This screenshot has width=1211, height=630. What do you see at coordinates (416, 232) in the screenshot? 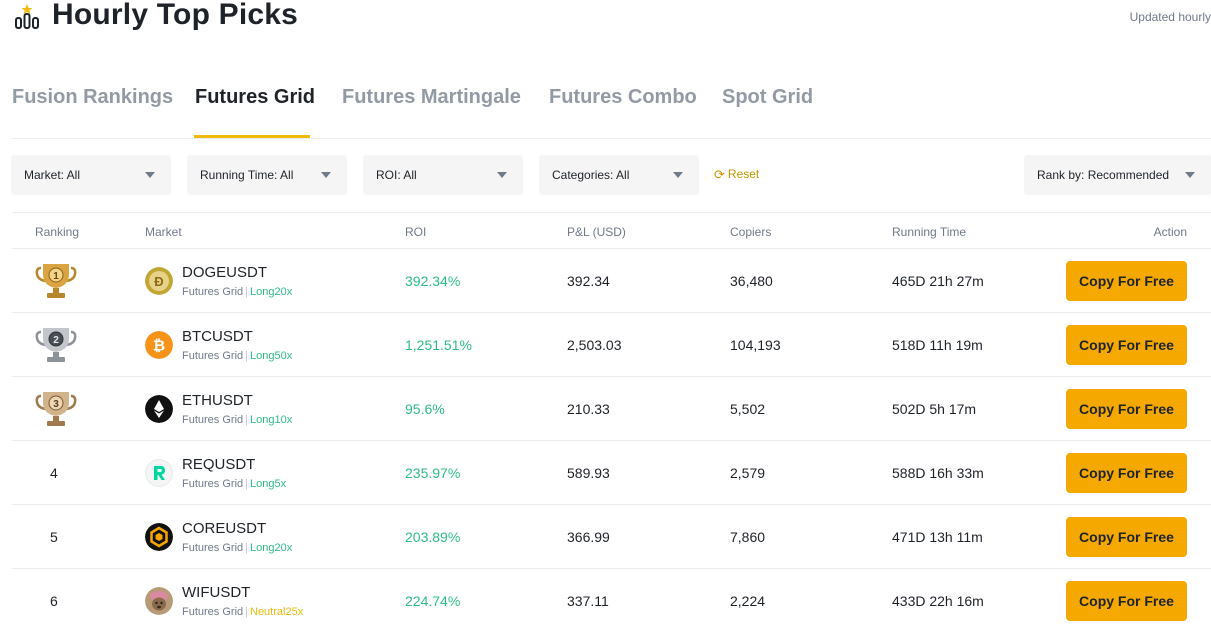
I see `column-roi: ROI` at bounding box center [416, 232].